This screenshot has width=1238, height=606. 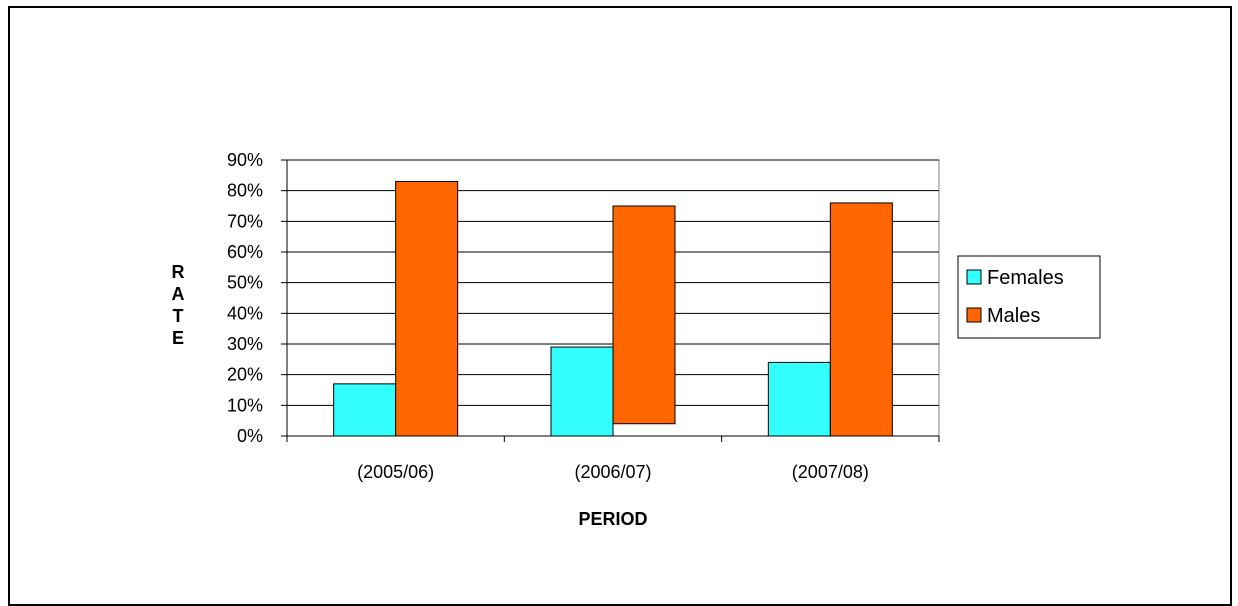 What do you see at coordinates (245, 160) in the screenshot?
I see `y-tick-label: 90%` at bounding box center [245, 160].